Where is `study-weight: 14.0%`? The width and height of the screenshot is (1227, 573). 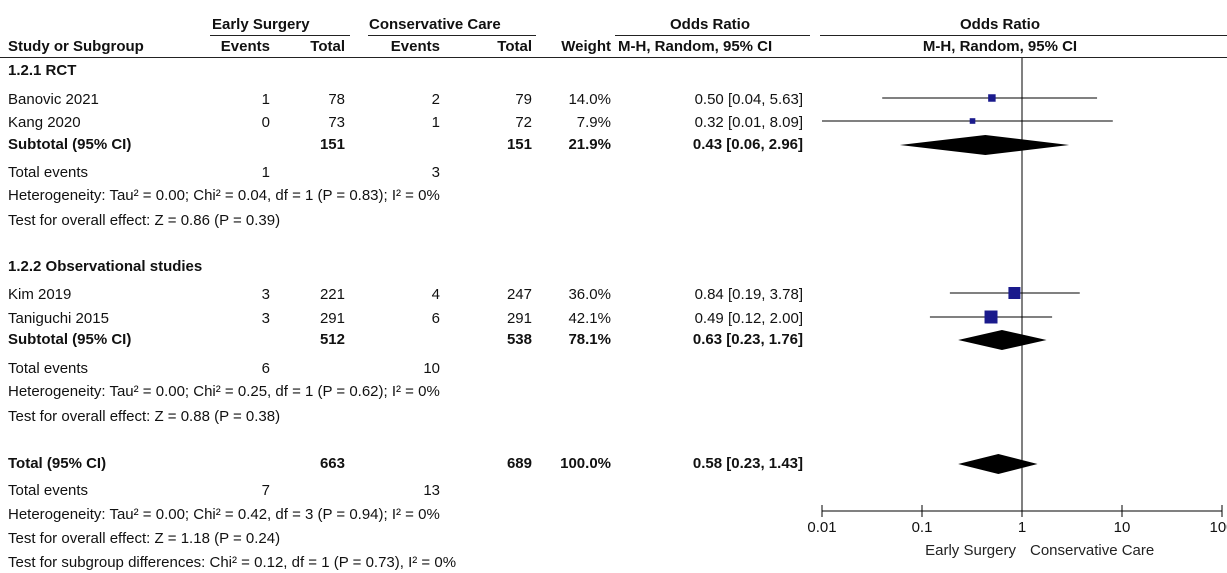 study-weight: 14.0% is located at coordinates (589, 99).